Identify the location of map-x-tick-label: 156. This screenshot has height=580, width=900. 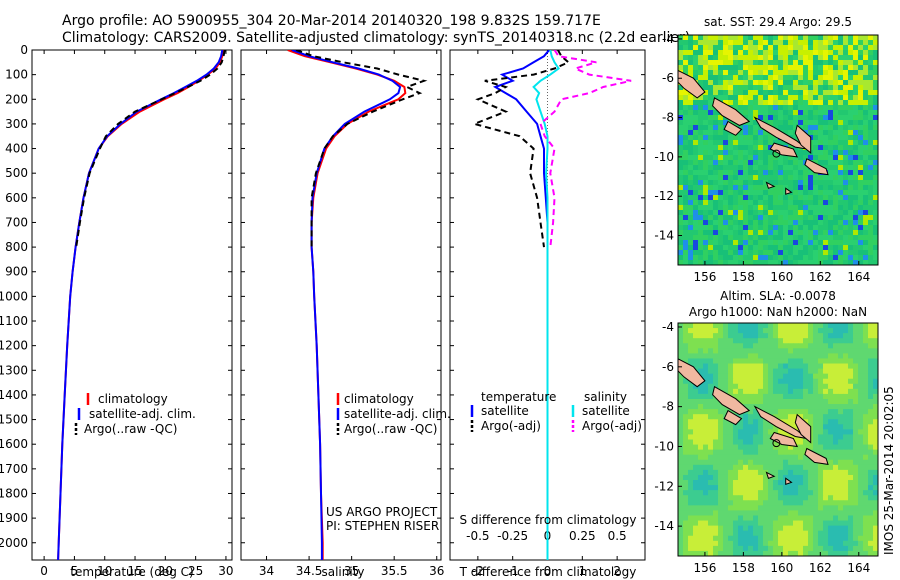
(704, 277).